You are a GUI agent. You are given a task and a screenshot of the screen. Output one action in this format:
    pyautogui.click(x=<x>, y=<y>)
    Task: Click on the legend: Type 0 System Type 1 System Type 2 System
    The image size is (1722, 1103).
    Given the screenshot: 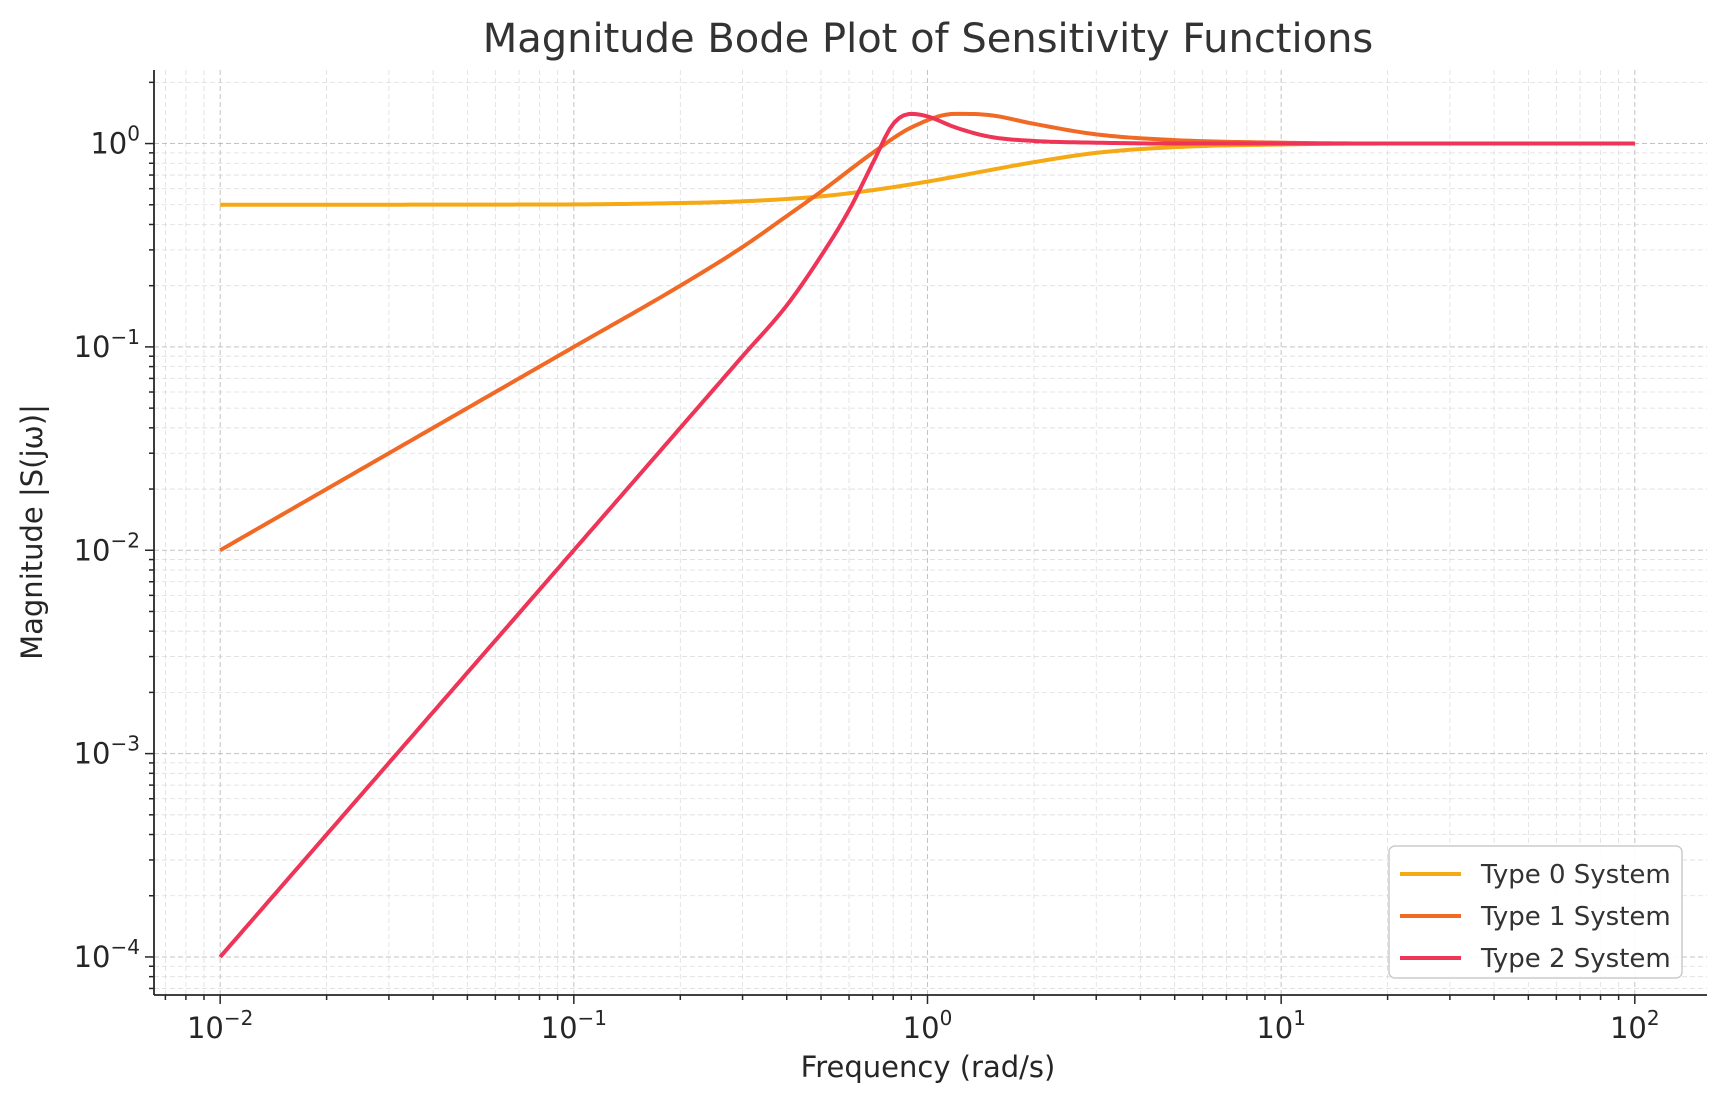 What is the action you would take?
    pyautogui.click(x=1535, y=912)
    